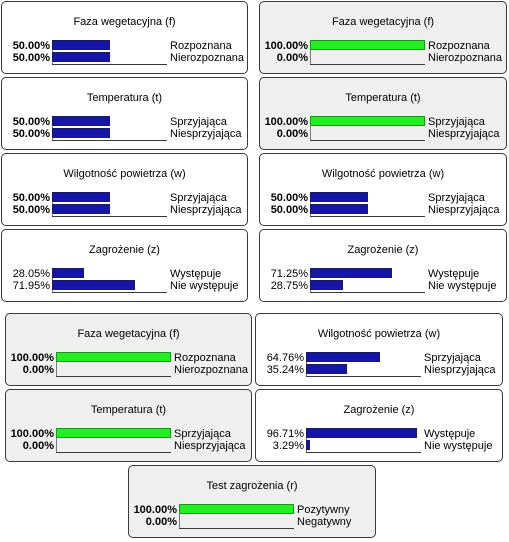  Describe the element at coordinates (379, 370) in the screenshot. I see `state-row: 35.24% Niesprzyjająca` at that location.